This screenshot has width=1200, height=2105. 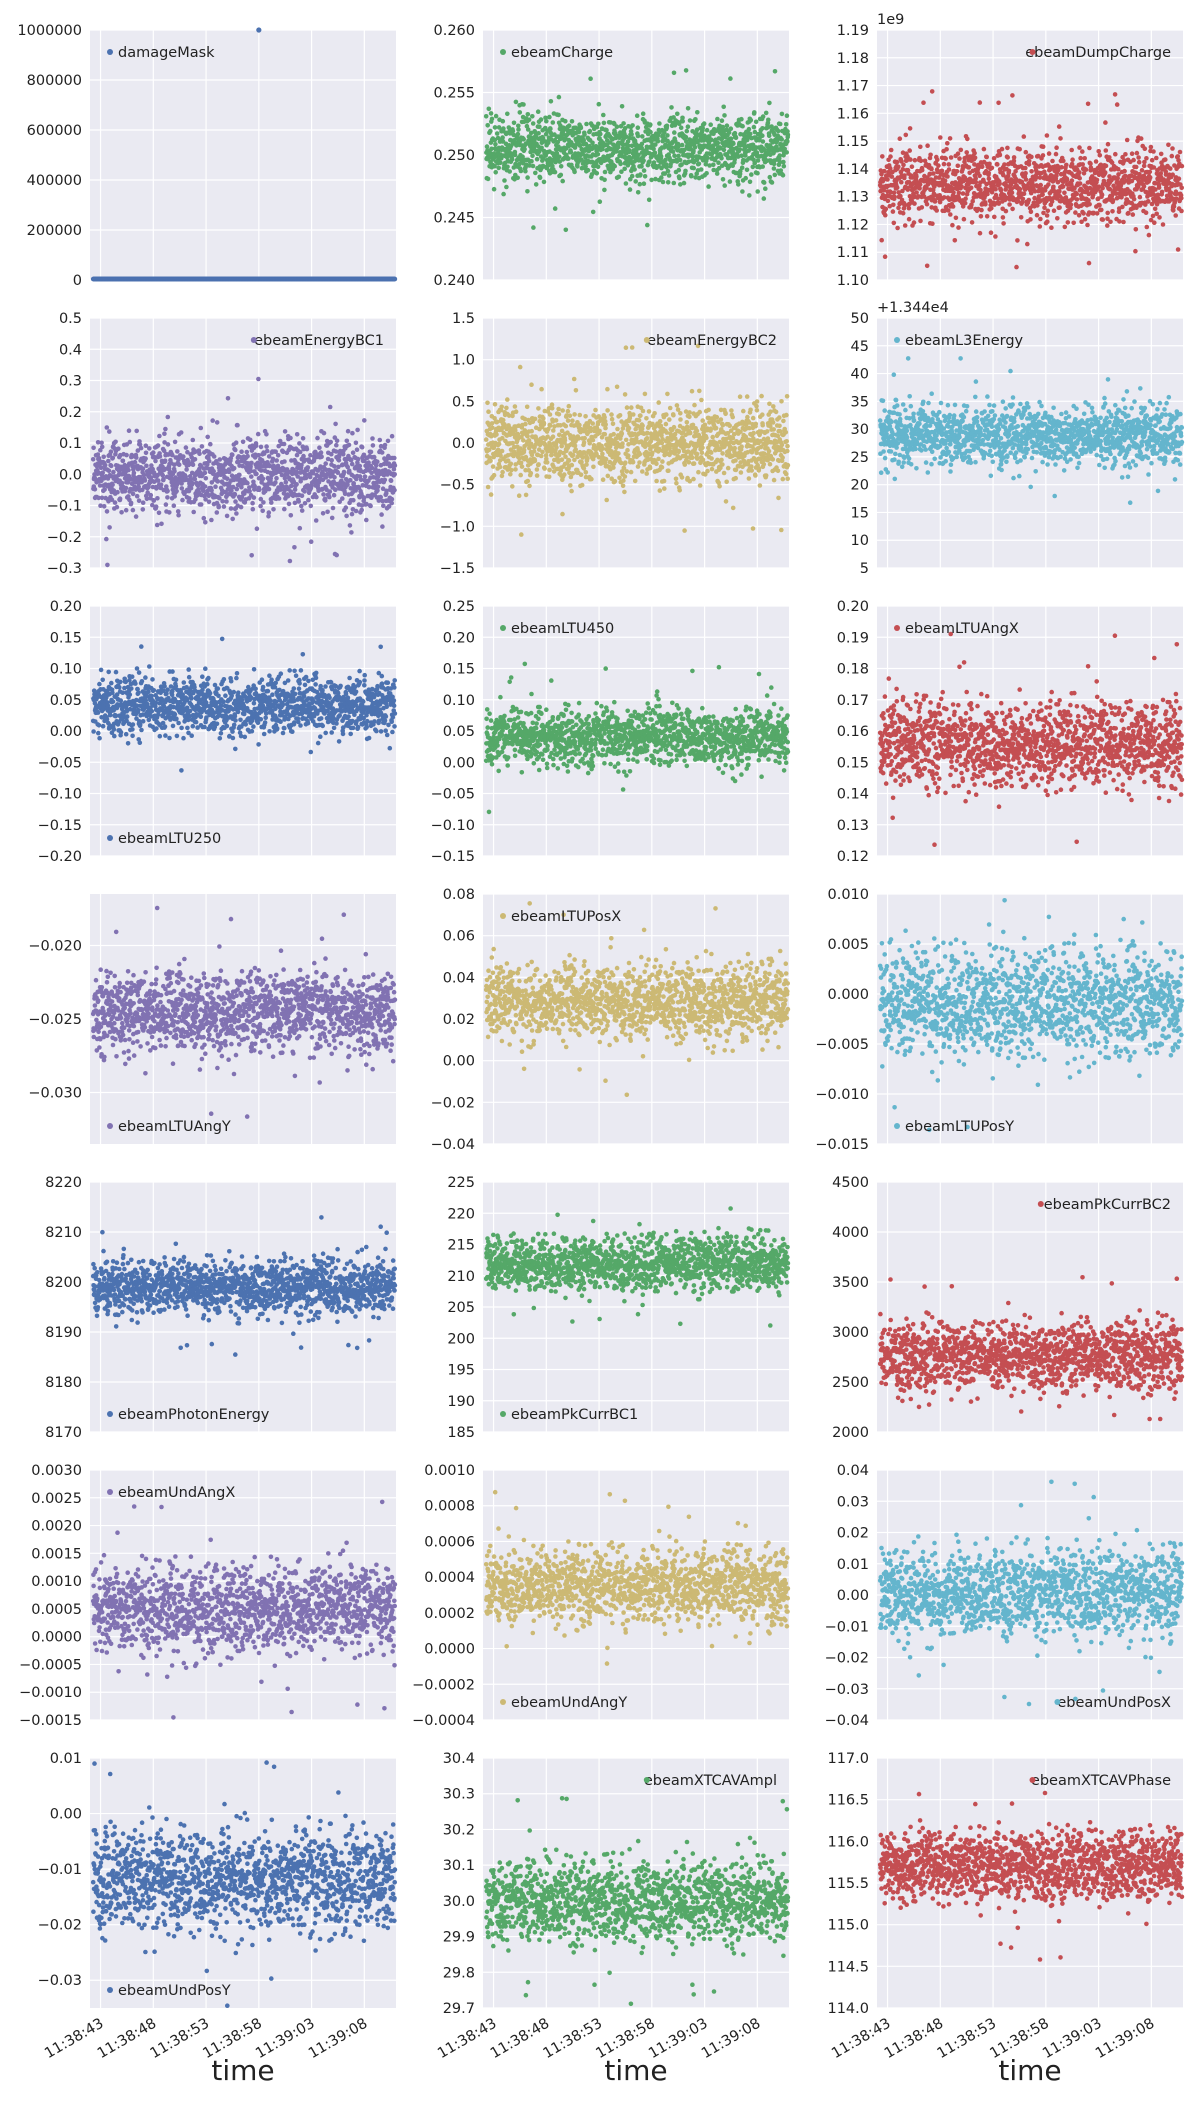 I want to click on data-point-outlier, so click(x=258, y=29).